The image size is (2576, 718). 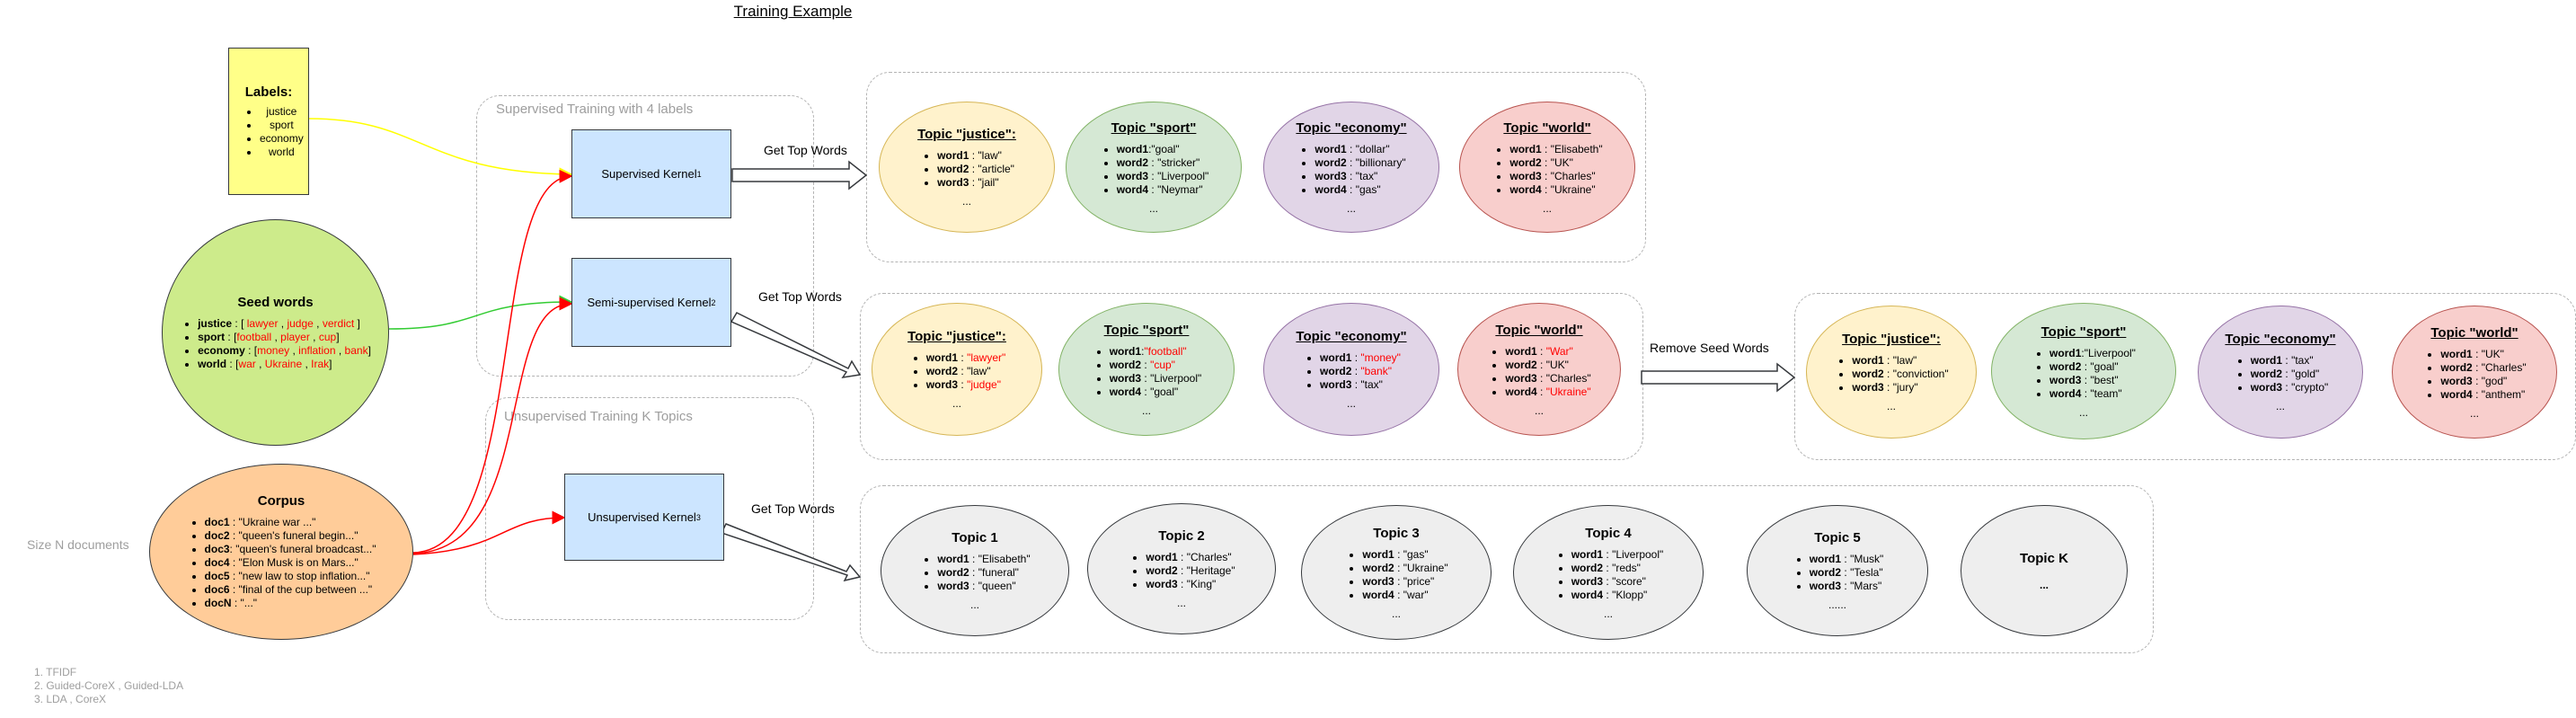 I want to click on topic-word: word1 : "tax", so click(x=2290, y=361).